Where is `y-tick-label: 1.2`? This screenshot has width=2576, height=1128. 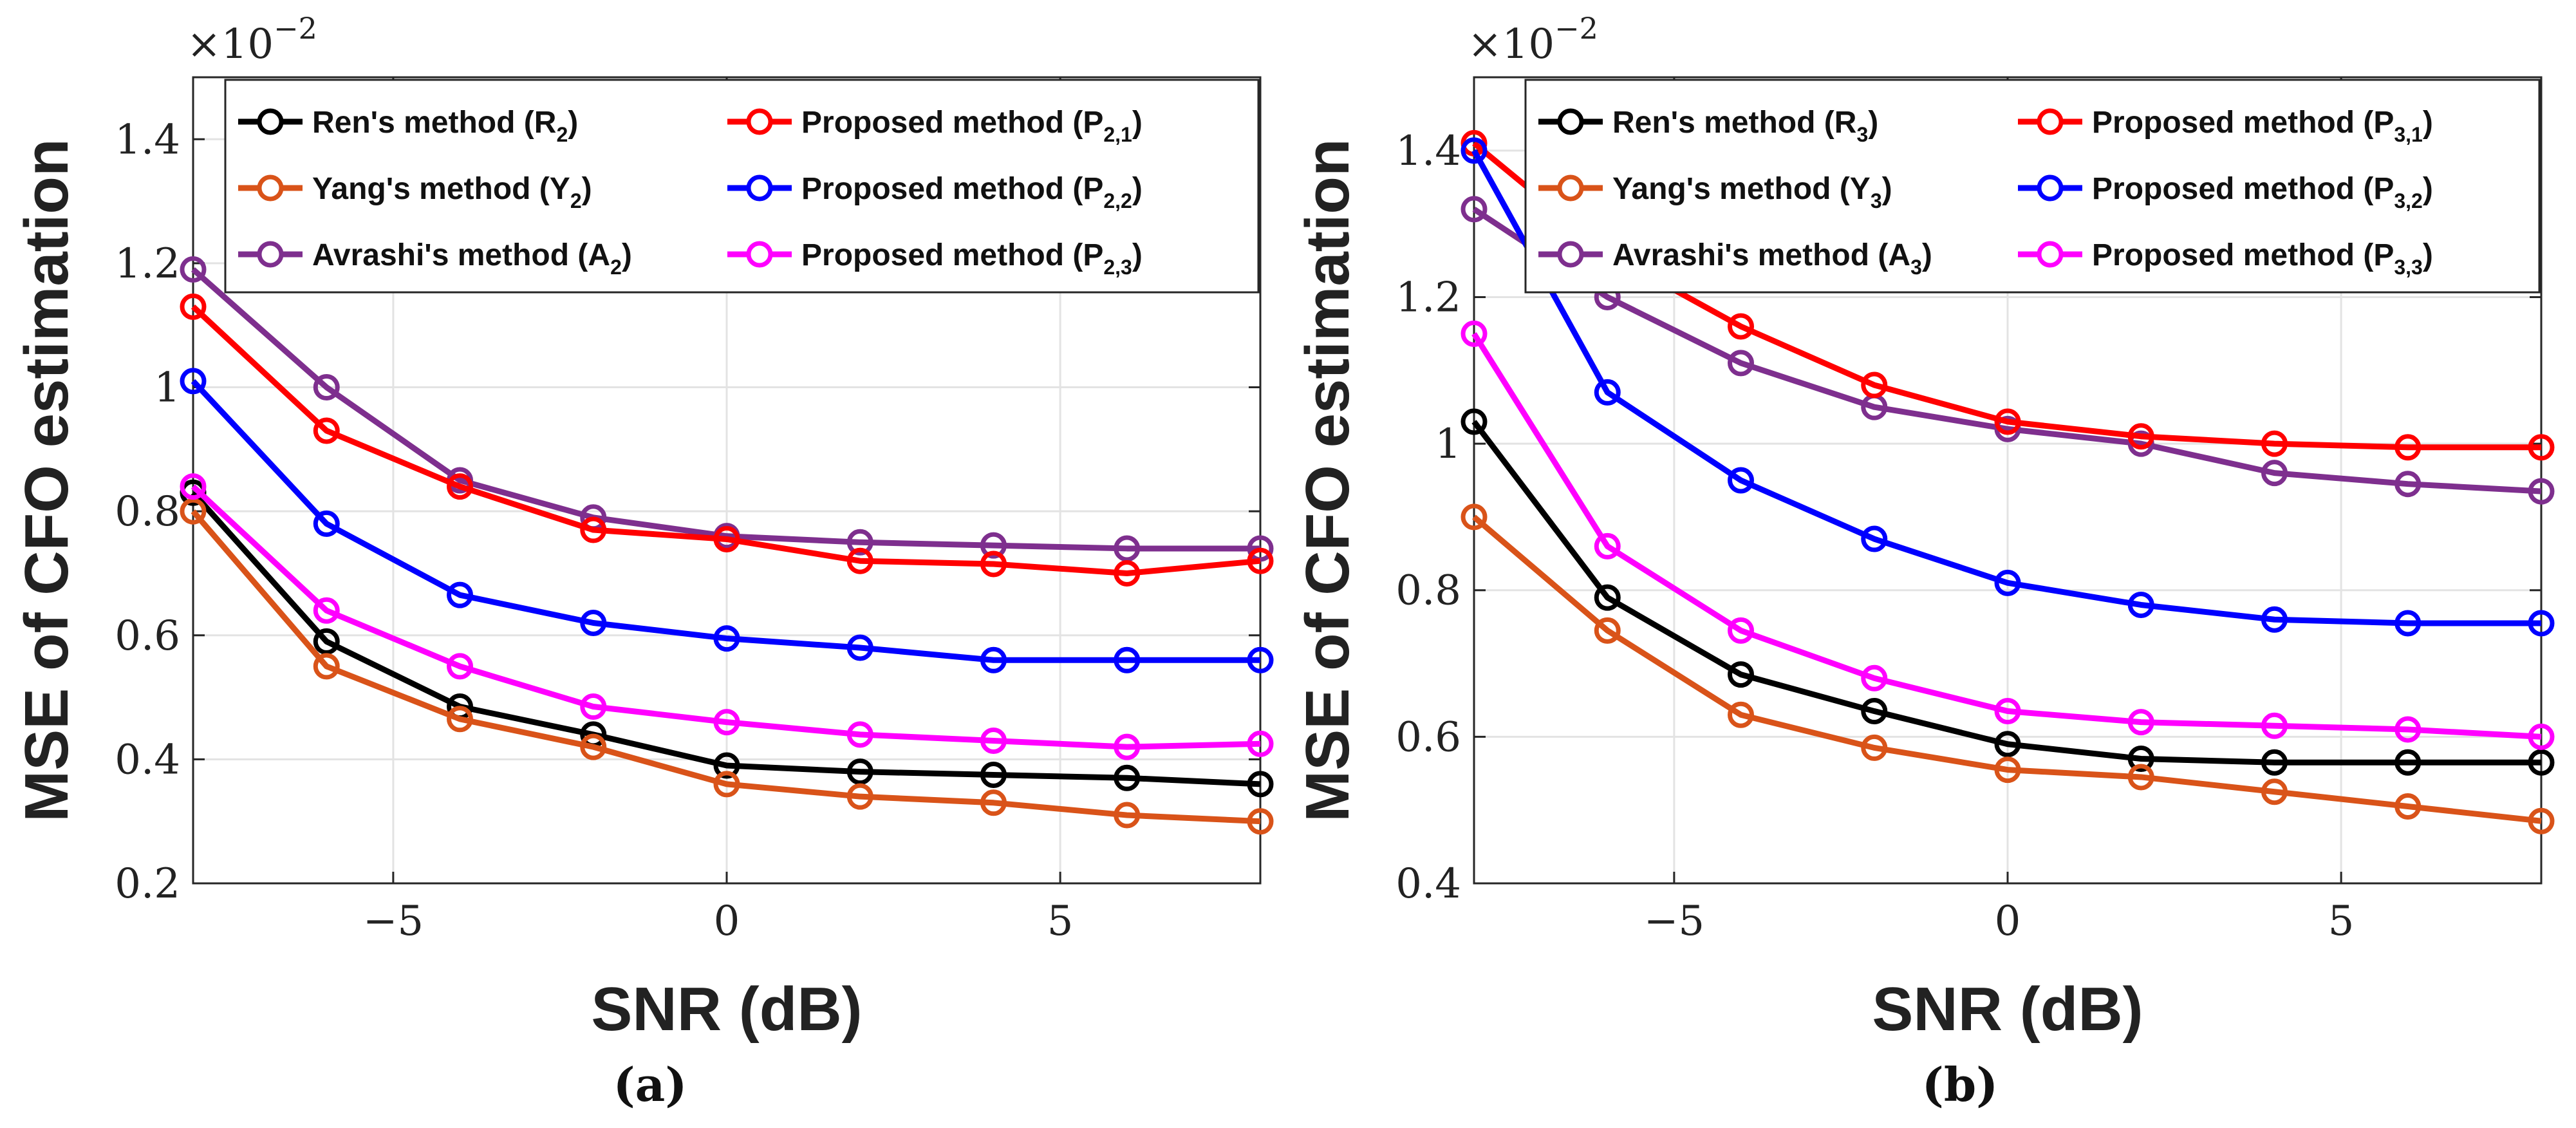
y-tick-label: 1.2 is located at coordinates (147, 264).